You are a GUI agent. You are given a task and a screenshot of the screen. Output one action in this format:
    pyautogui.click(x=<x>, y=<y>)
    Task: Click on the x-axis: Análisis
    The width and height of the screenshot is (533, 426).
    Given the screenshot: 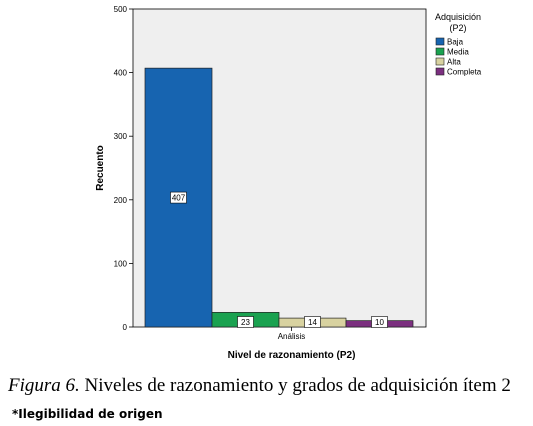 What is the action you would take?
    pyautogui.click(x=292, y=334)
    